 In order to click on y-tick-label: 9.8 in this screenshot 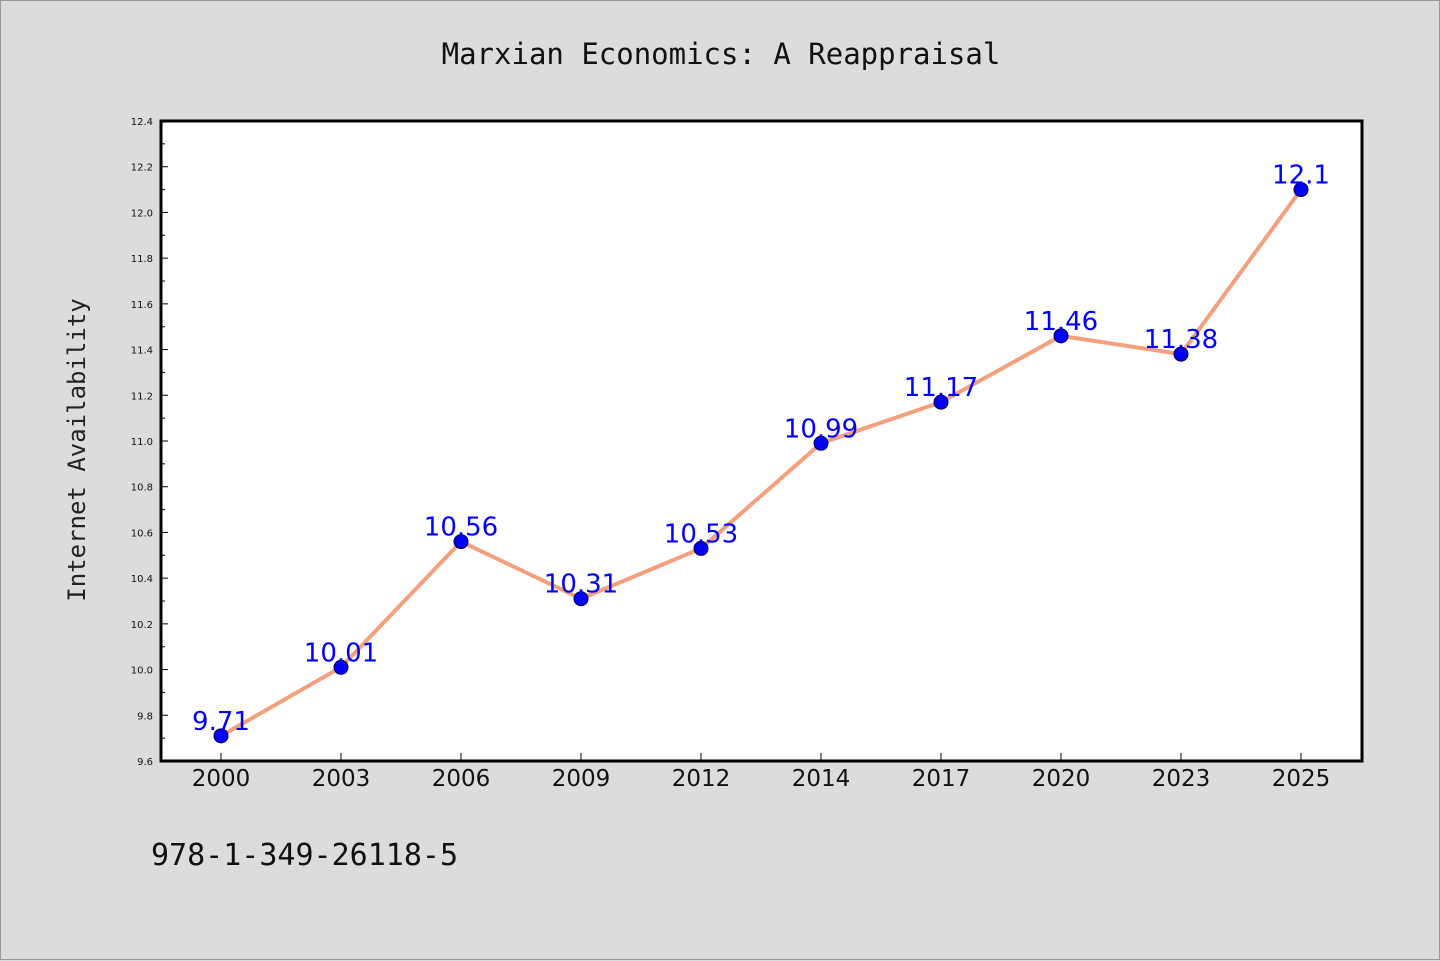, I will do `click(145, 716)`.